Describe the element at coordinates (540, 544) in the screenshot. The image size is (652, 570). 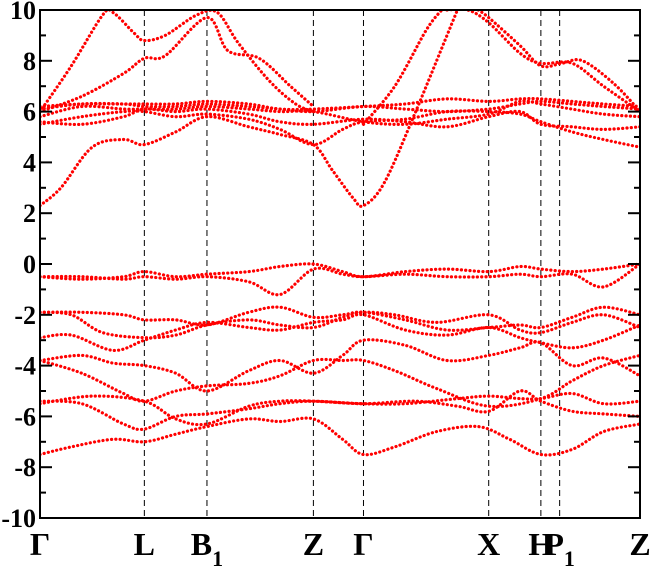
I see `kpoint-label: H` at that location.